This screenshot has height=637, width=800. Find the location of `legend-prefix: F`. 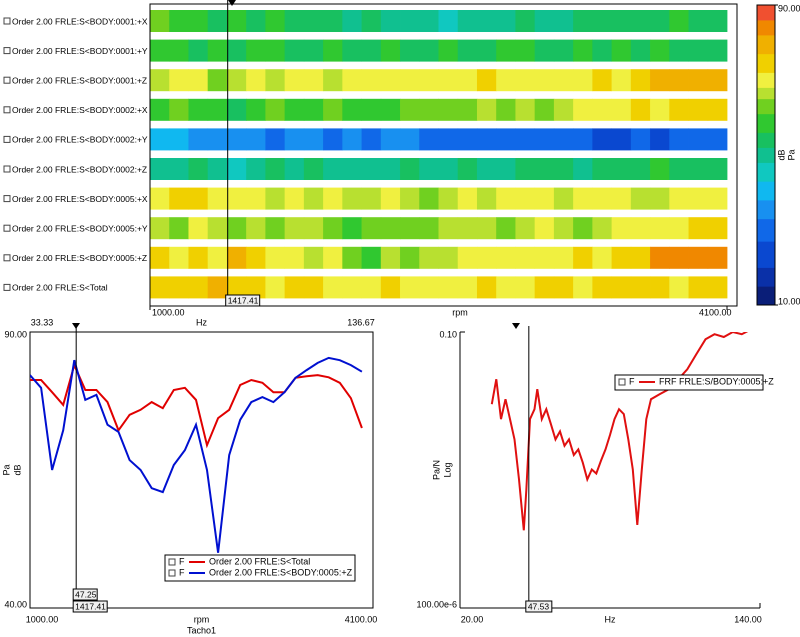

legend-prefix: F is located at coordinates (182, 572).